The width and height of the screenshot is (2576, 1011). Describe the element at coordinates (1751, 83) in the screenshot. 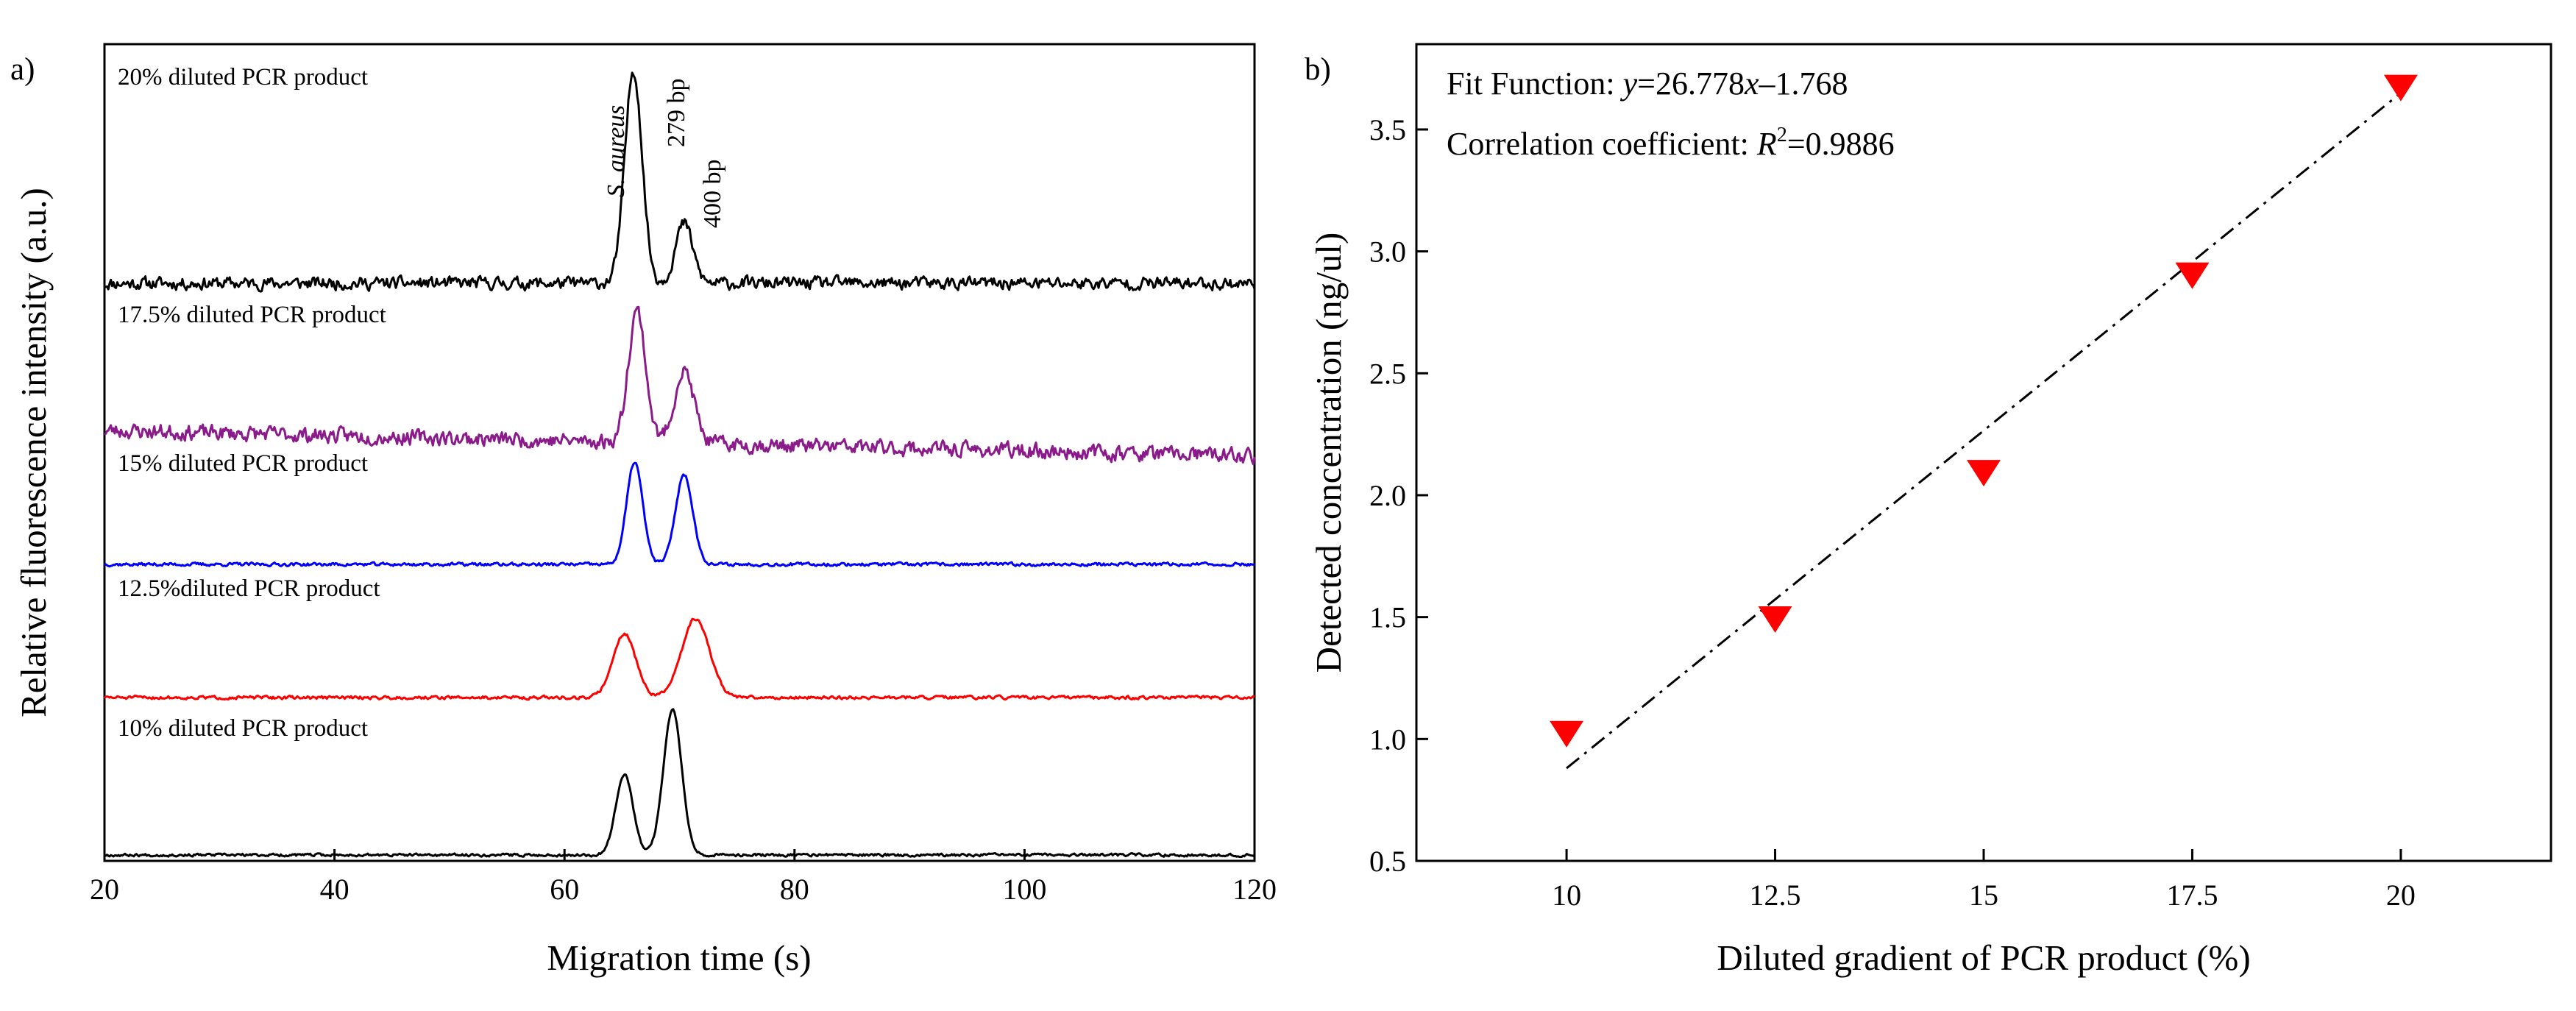

I see `fit-x: x` at that location.